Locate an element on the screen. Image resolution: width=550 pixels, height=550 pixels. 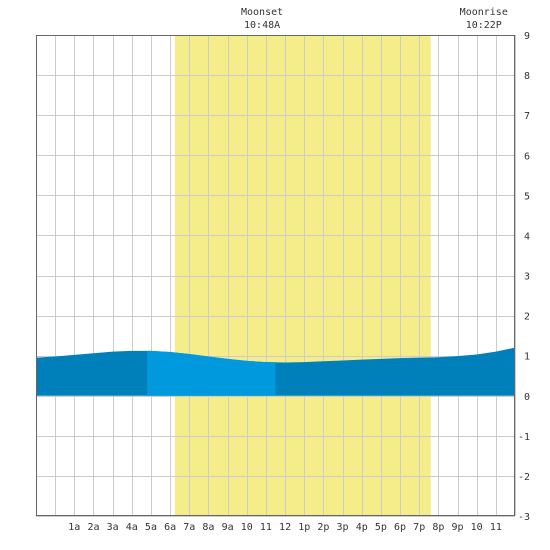
tide-area-highlight is located at coordinates (211, 373).